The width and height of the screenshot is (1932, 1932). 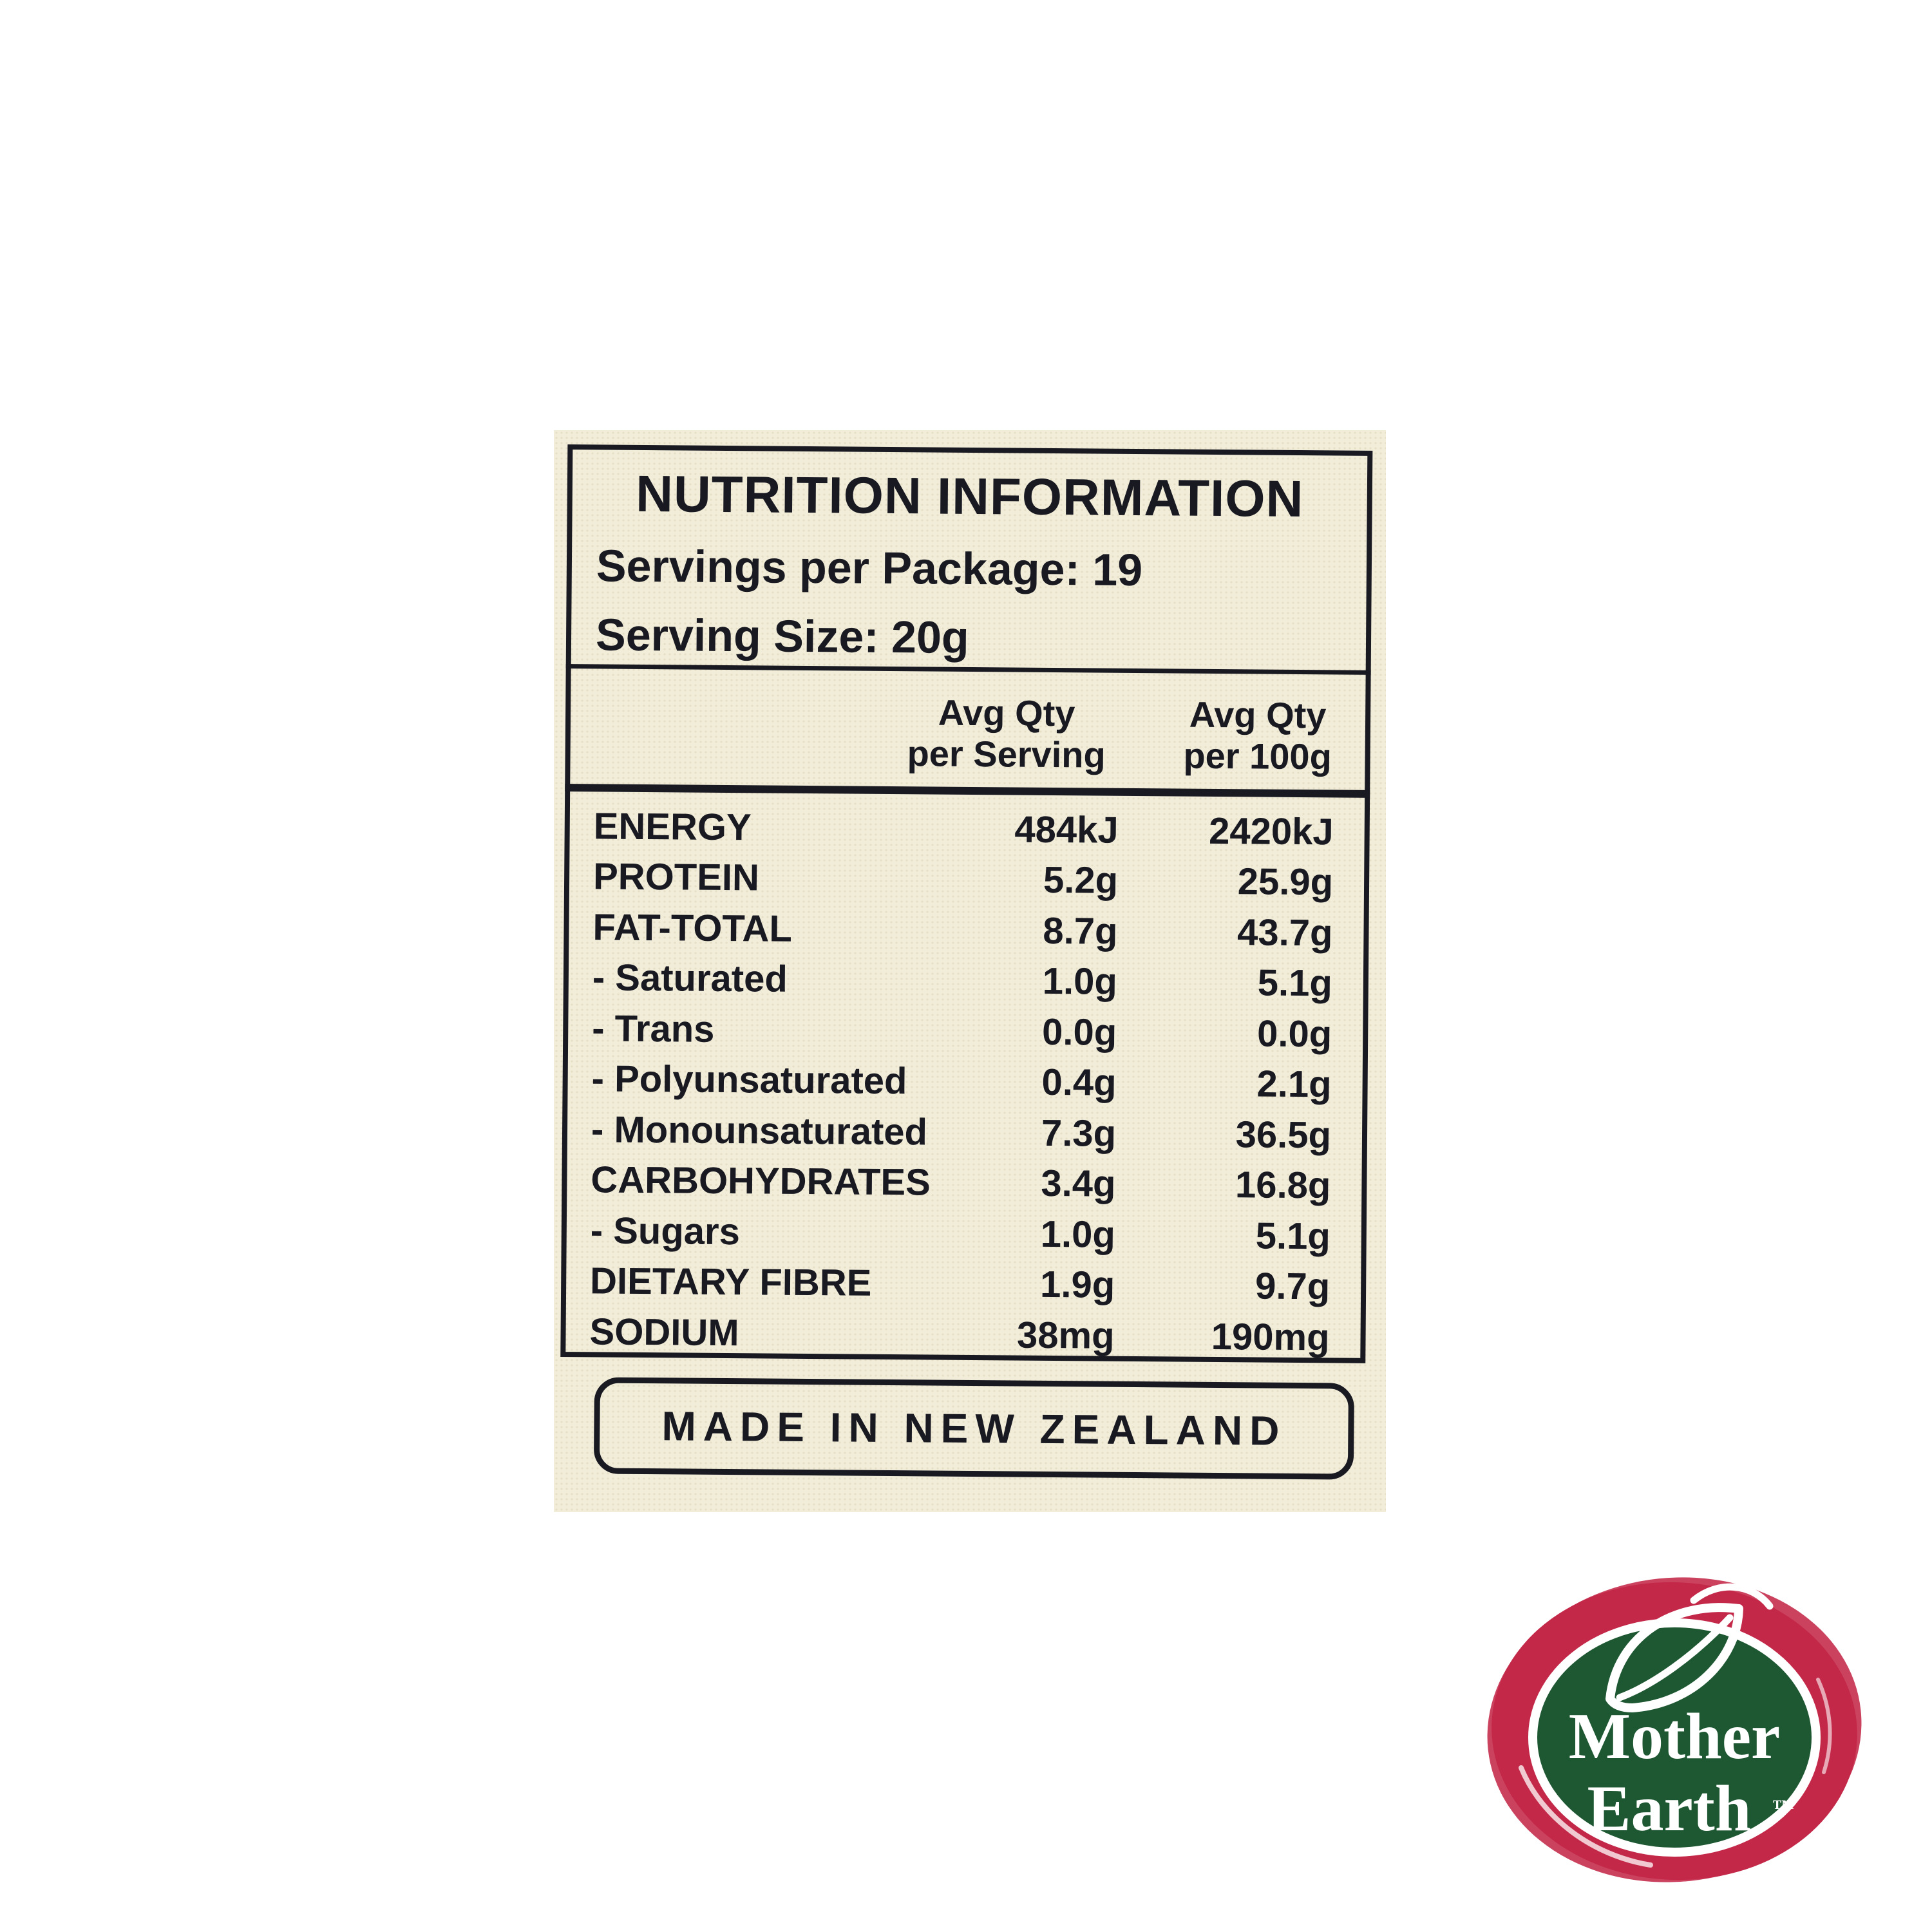 I want to click on divider-thin, so click(x=968, y=669).